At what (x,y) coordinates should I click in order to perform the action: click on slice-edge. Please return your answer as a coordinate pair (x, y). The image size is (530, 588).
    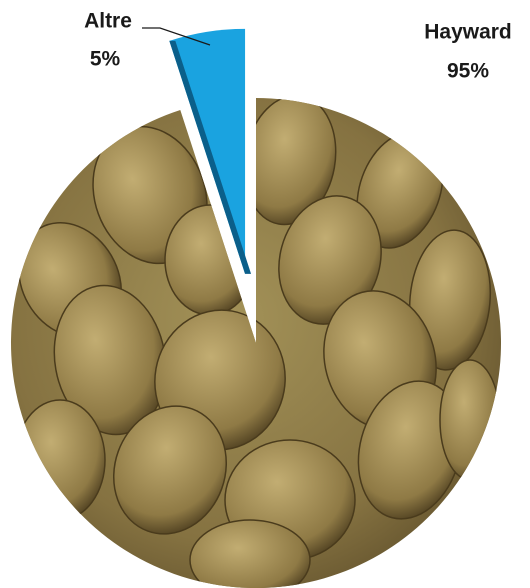
    Looking at the image, I should click on (210, 157).